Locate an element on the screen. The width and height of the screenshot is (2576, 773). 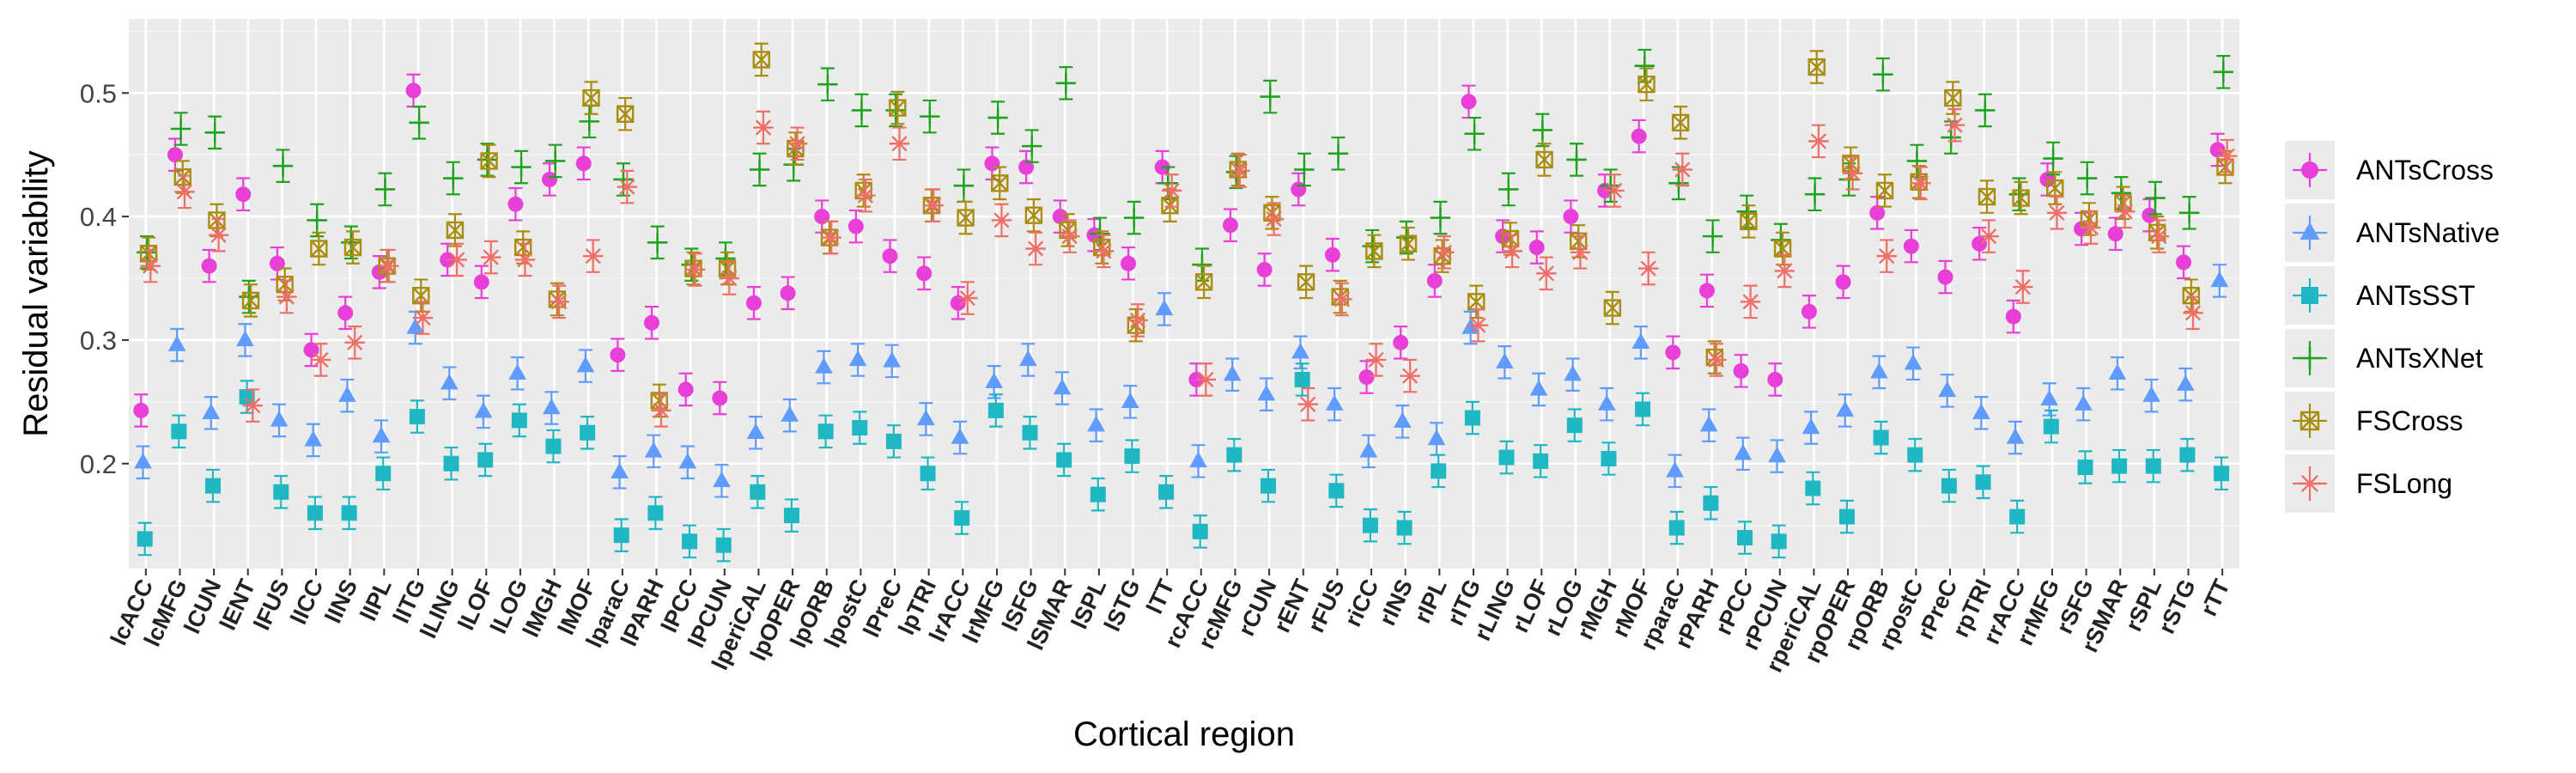
y-tick-label: 0.5 is located at coordinates (98, 93).